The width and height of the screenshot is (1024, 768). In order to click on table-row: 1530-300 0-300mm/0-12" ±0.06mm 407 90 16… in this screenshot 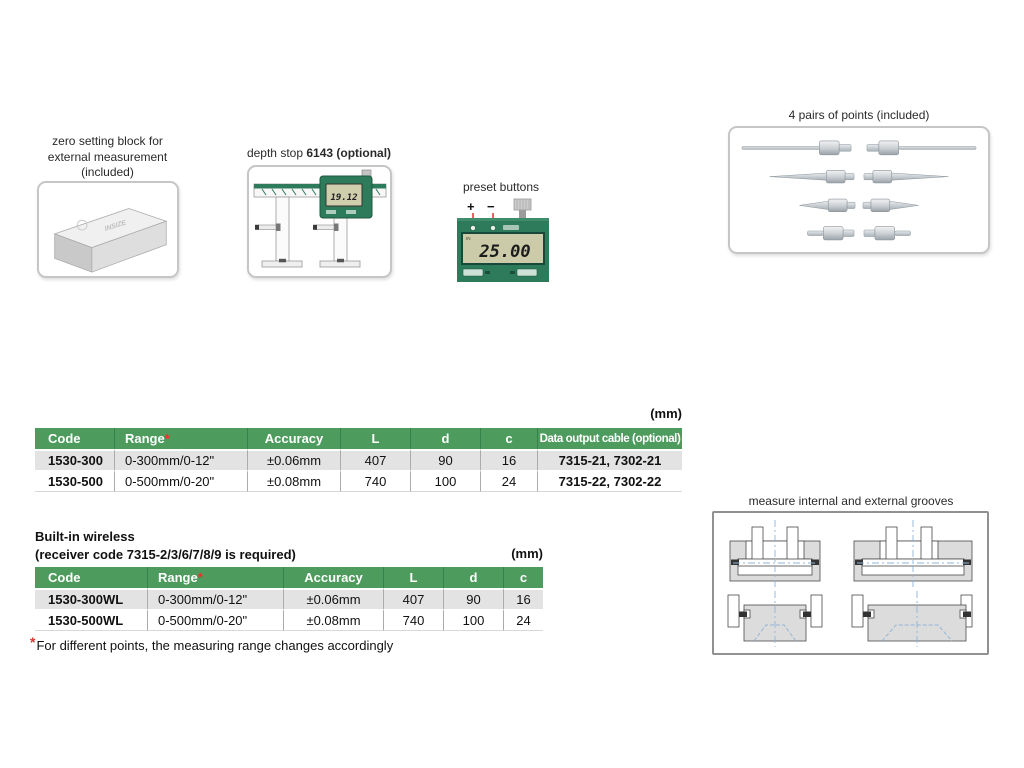, I will do `click(358, 459)`.